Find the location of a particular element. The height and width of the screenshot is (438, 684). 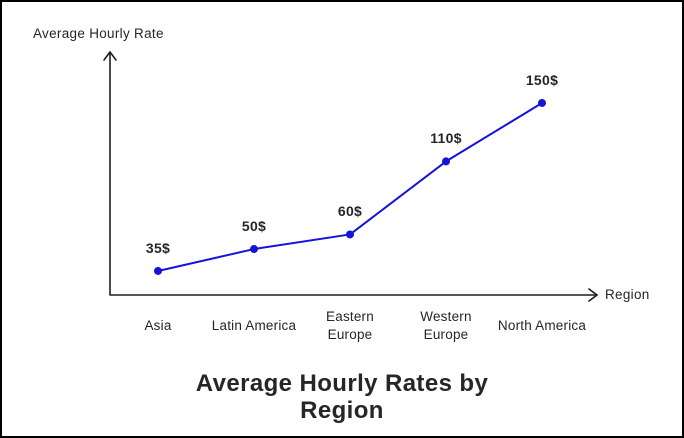

x-axis-label: Region is located at coordinates (627, 294).